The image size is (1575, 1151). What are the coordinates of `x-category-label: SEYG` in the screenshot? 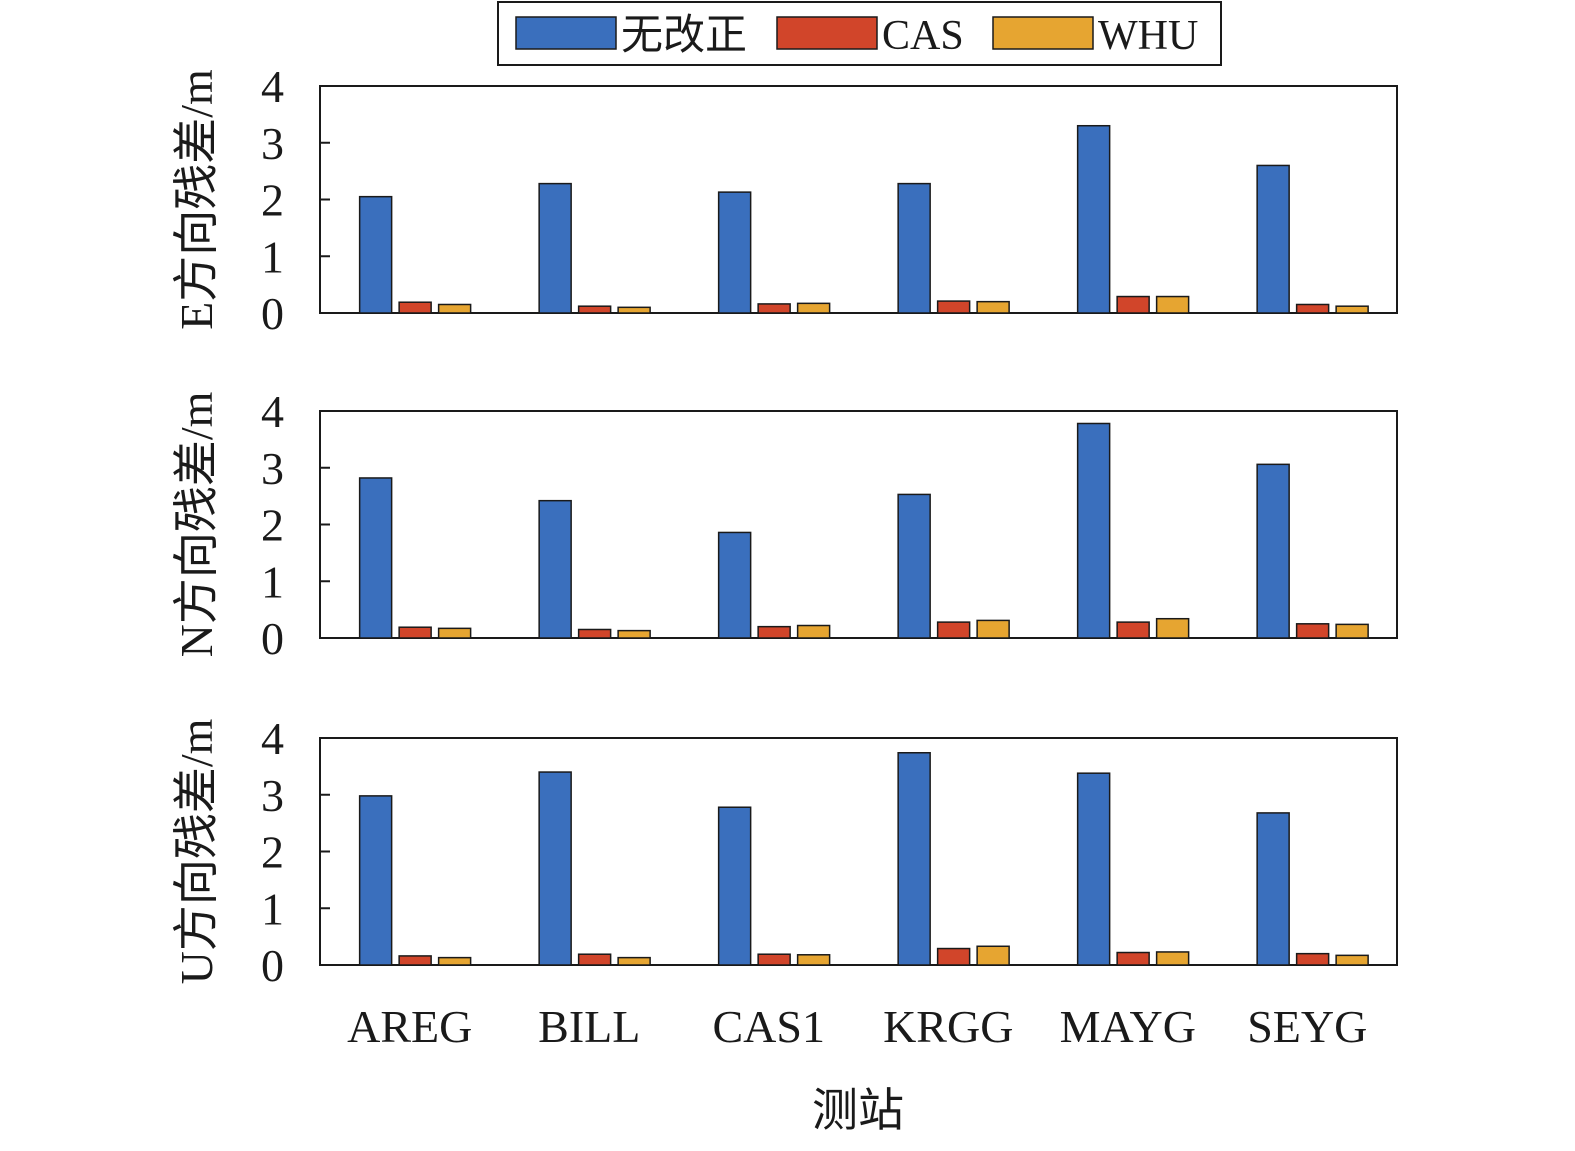 It's located at (1307, 1026).